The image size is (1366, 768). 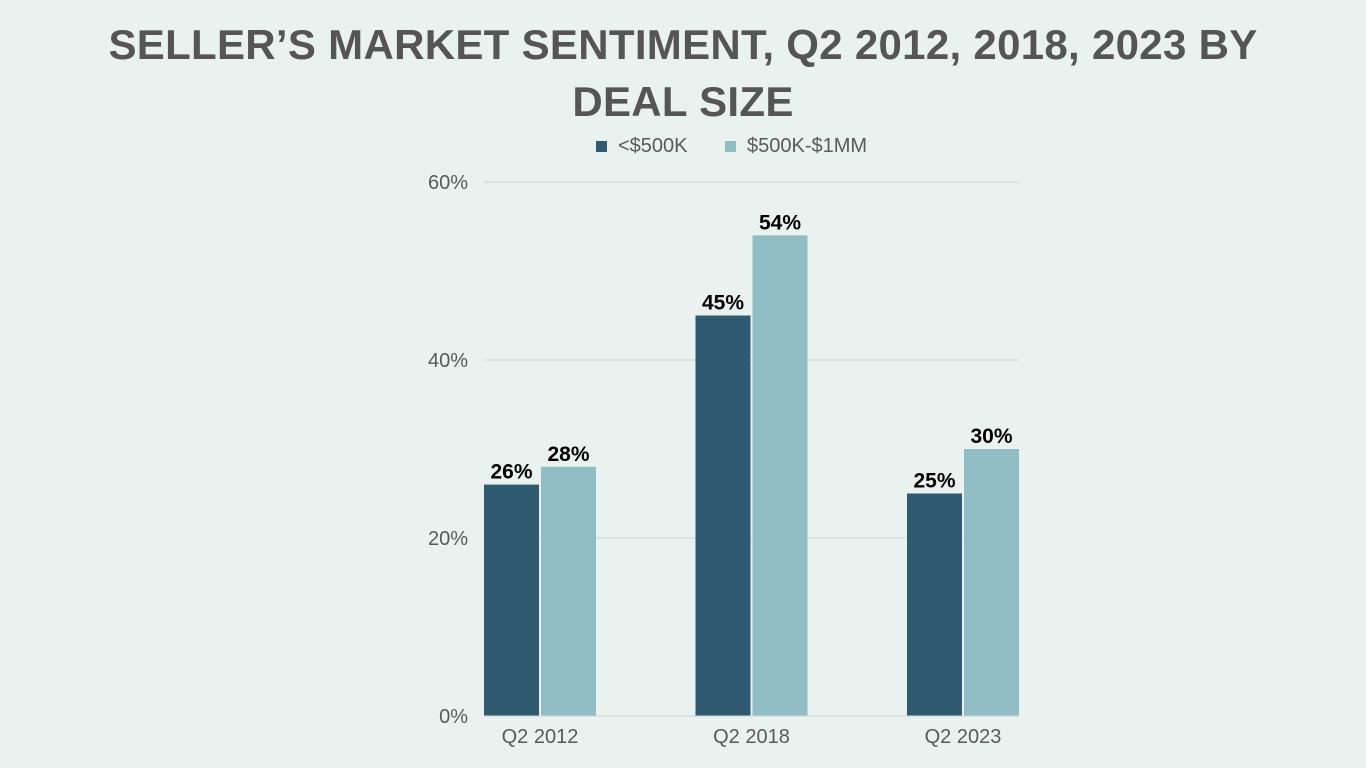 What do you see at coordinates (540, 737) in the screenshot?
I see `x-tick-label: Q2 2012` at bounding box center [540, 737].